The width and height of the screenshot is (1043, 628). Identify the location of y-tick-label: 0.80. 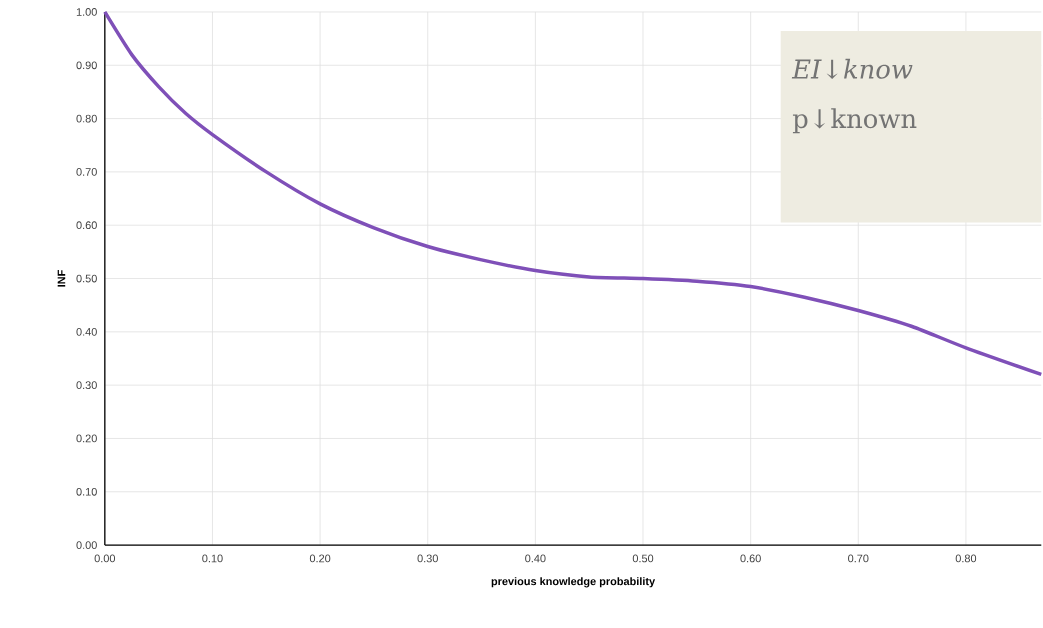
(86, 118).